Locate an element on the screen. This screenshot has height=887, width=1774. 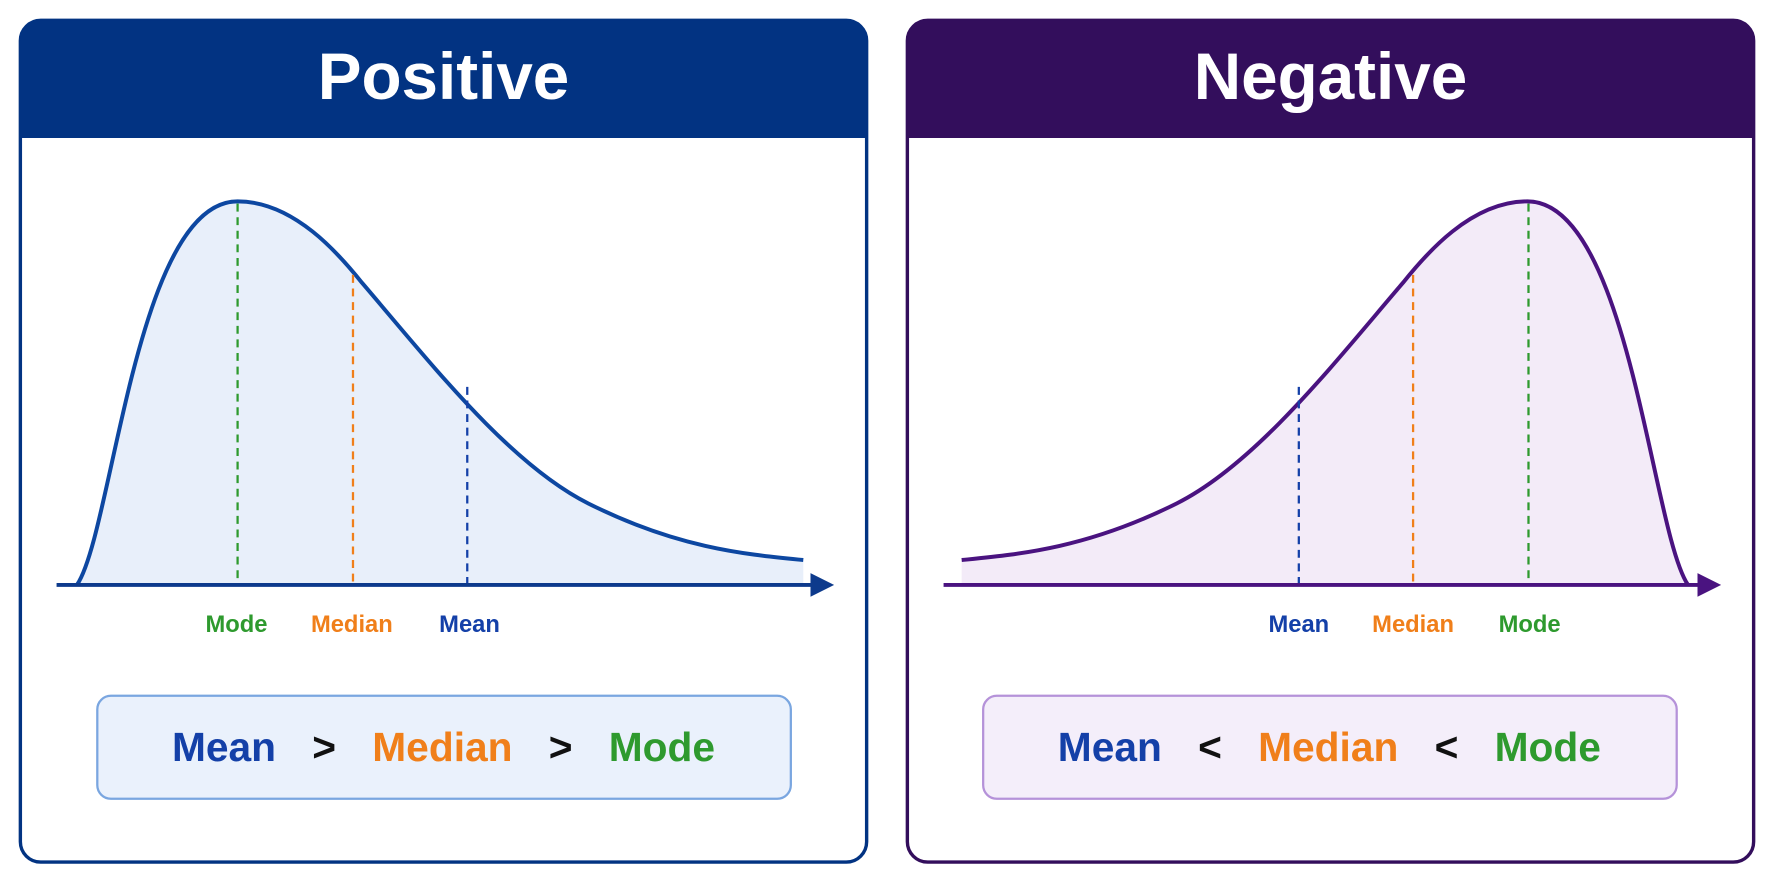
comparison: Mean > Median > Mode is located at coordinates (443, 747).